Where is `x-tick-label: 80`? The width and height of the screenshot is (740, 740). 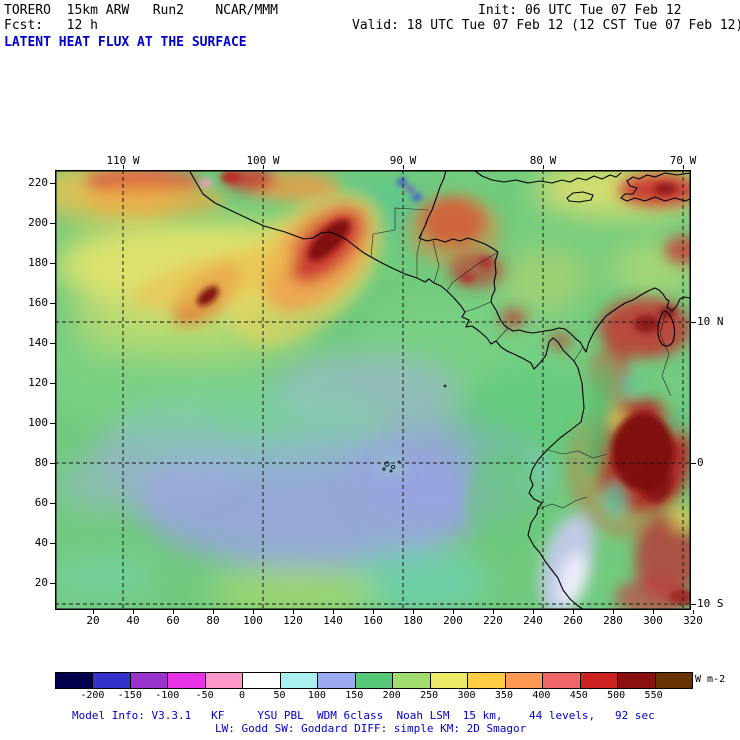 x-tick-label: 80 is located at coordinates (213, 620).